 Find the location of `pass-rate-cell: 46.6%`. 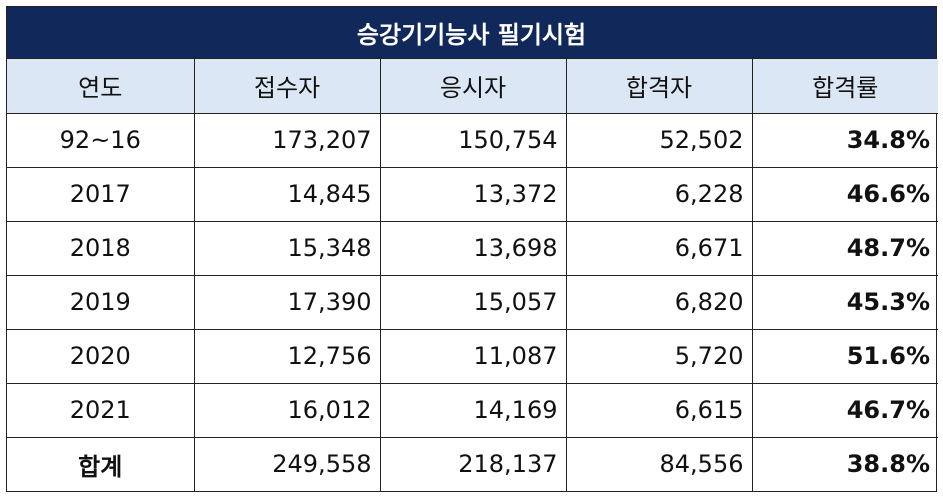

pass-rate-cell: 46.6% is located at coordinates (844, 194).